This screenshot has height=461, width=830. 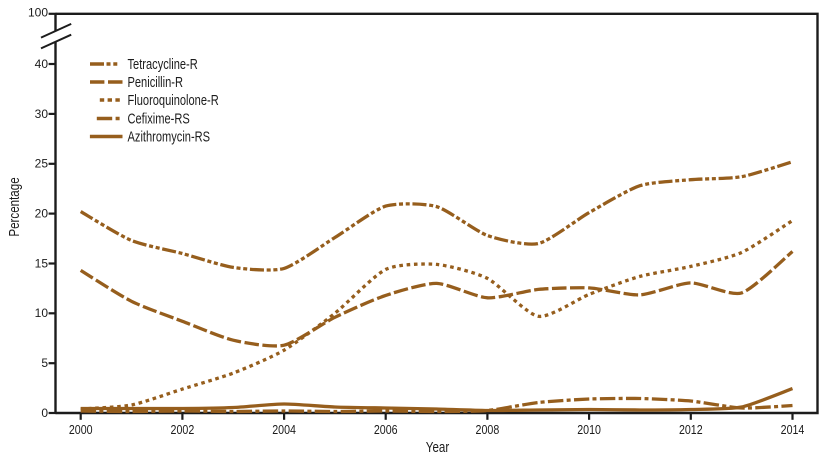 What do you see at coordinates (81, 429) in the screenshot?
I see `svg-text: 2000` at bounding box center [81, 429].